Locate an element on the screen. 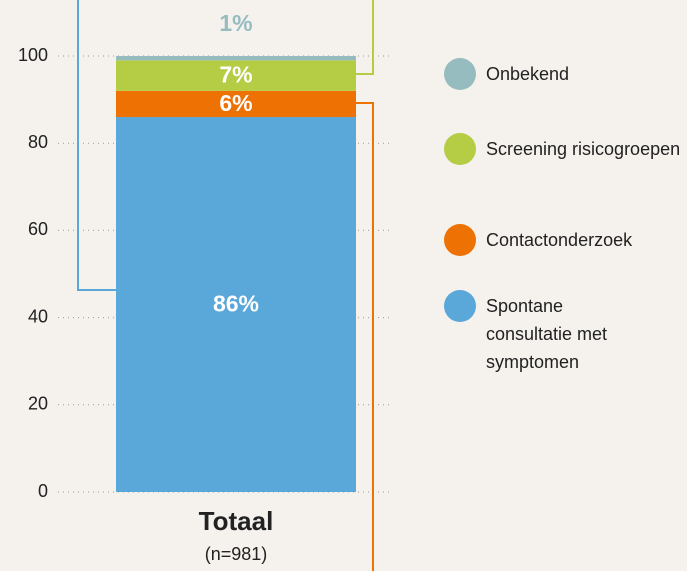 Image resolution: width=687 pixels, height=571 pixels. value-label: 1% is located at coordinates (235, 23).